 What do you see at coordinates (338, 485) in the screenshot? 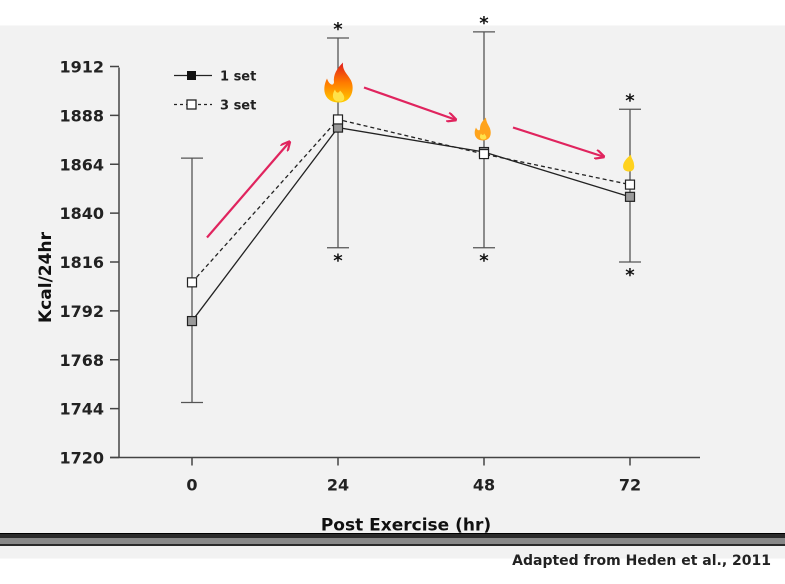
I see `x-tick-label: 24` at bounding box center [338, 485].